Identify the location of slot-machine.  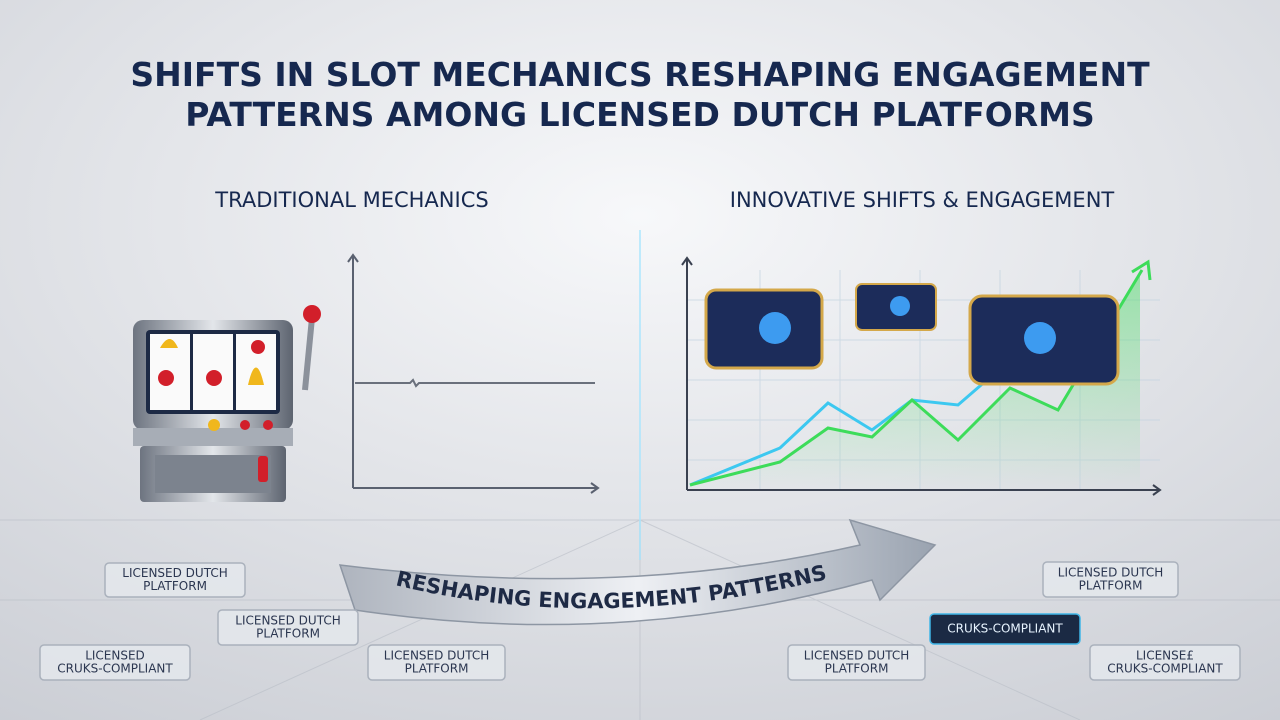
(227, 403).